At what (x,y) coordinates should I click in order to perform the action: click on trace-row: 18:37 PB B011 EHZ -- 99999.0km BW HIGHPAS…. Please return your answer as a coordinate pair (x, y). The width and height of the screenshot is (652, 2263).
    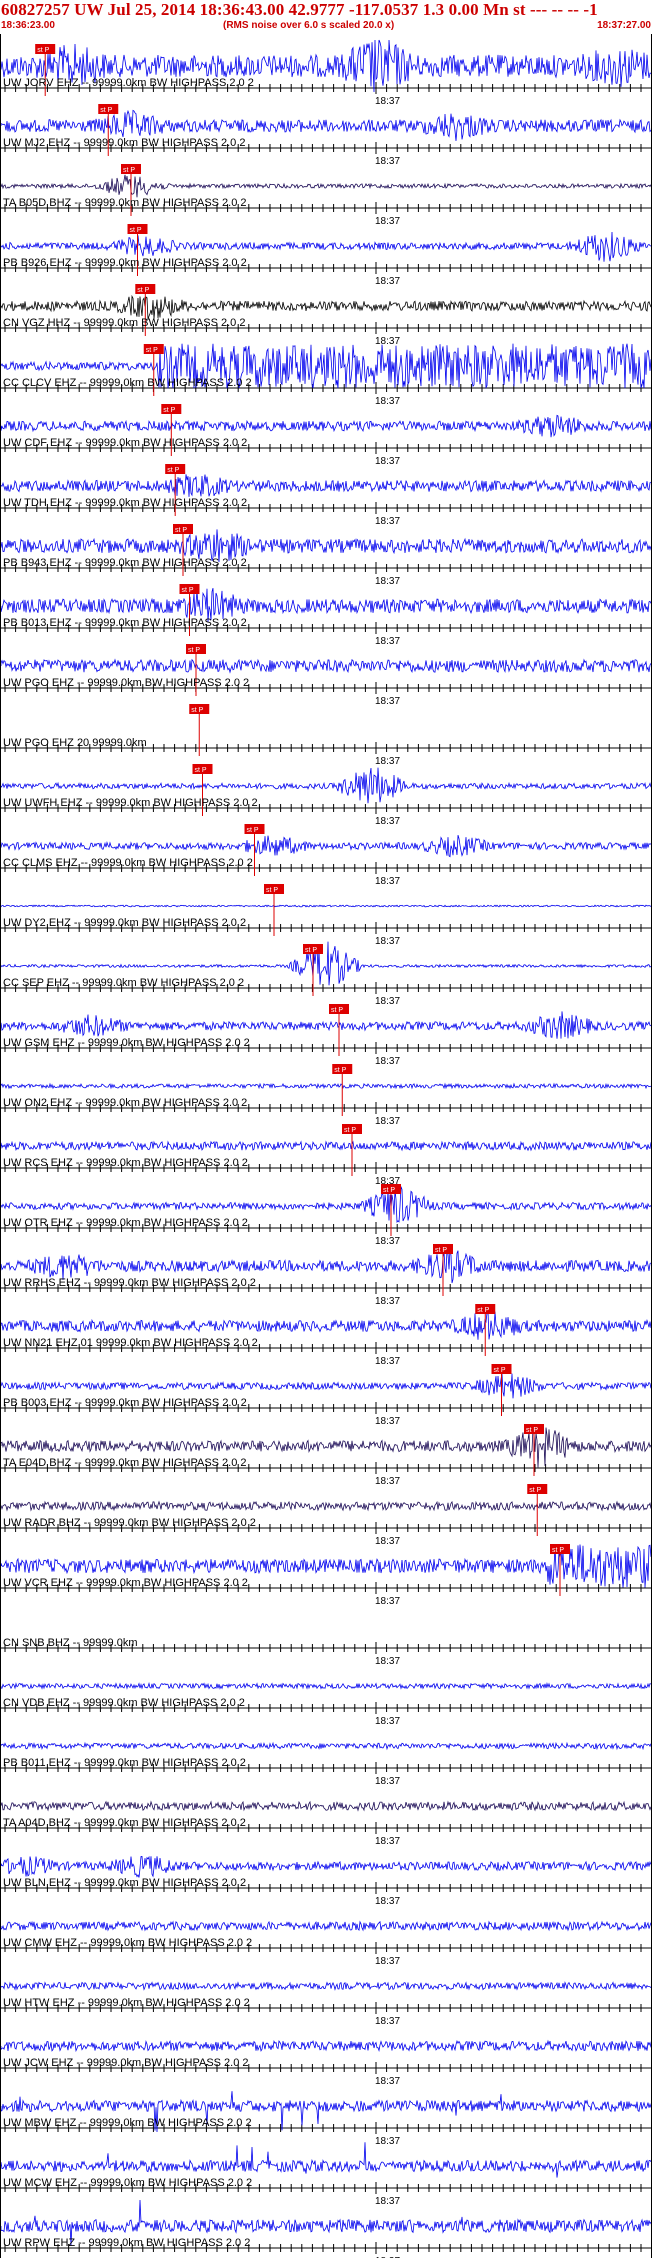
    Looking at the image, I should click on (326, 1764).